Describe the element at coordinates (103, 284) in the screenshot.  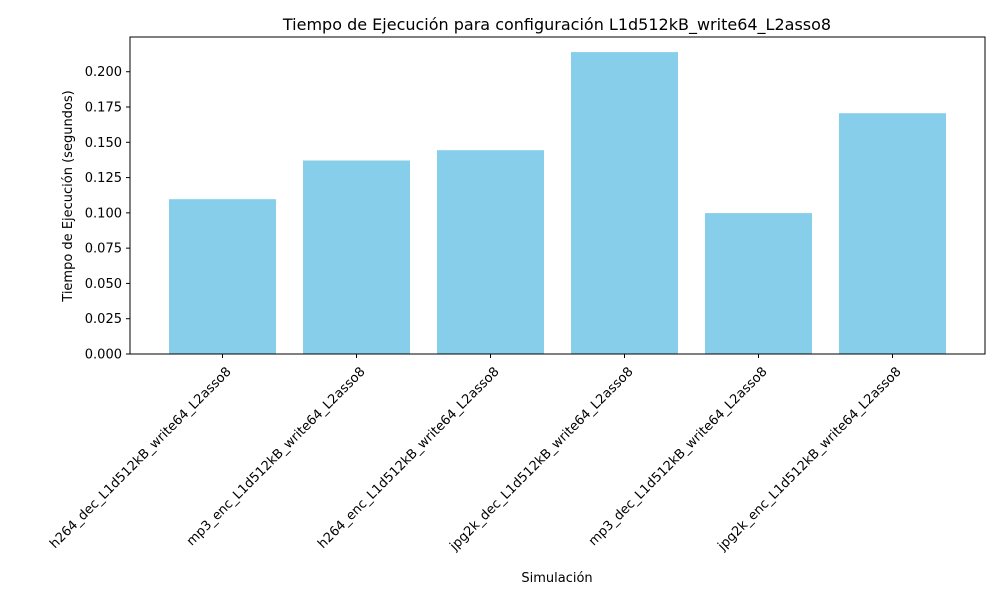
I see `y-tick-label: 0.050` at that location.